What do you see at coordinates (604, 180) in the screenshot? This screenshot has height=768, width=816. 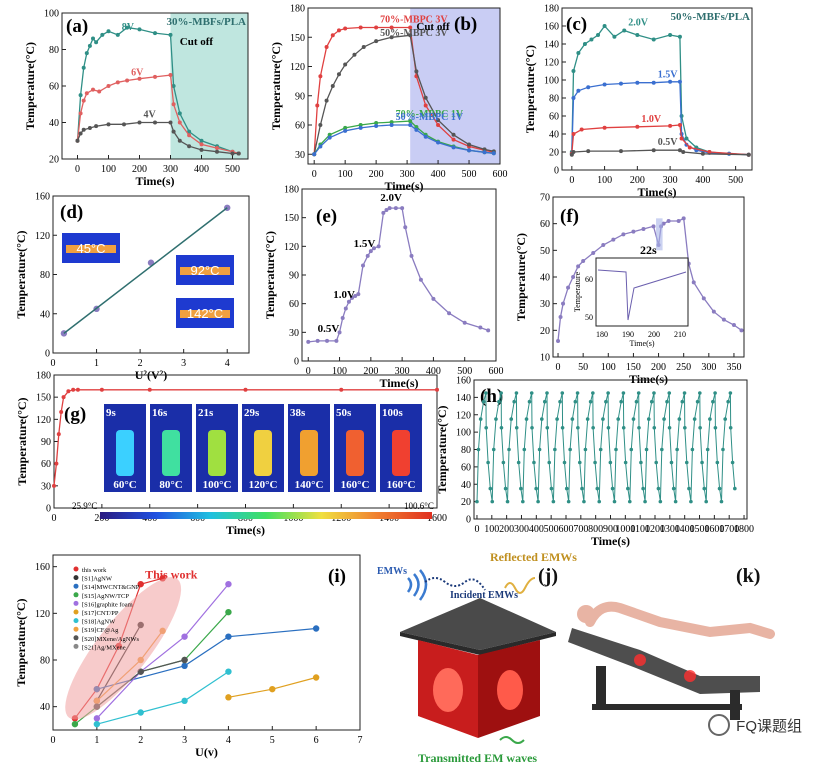 I see `x-tick-label: 100` at bounding box center [604, 180].